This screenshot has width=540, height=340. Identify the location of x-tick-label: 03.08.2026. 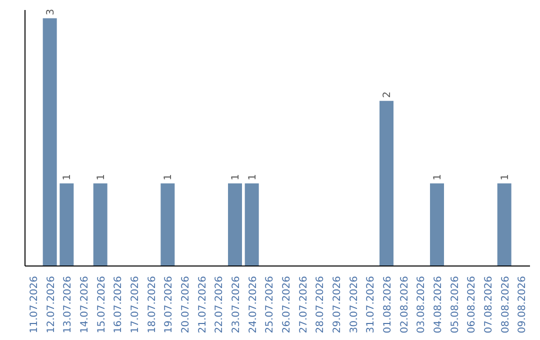
(422, 305).